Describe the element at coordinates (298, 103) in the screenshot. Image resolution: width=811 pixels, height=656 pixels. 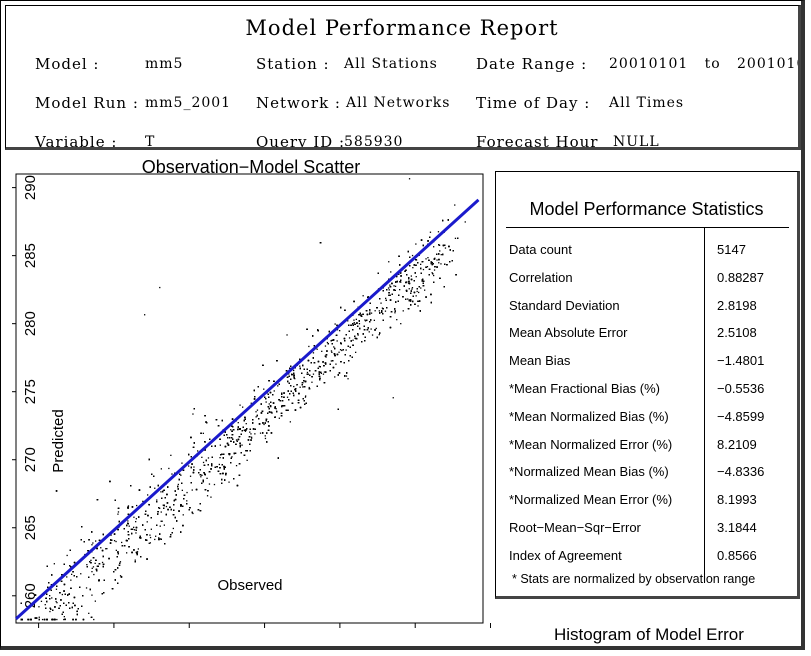
I see `network-label: Network :` at that location.